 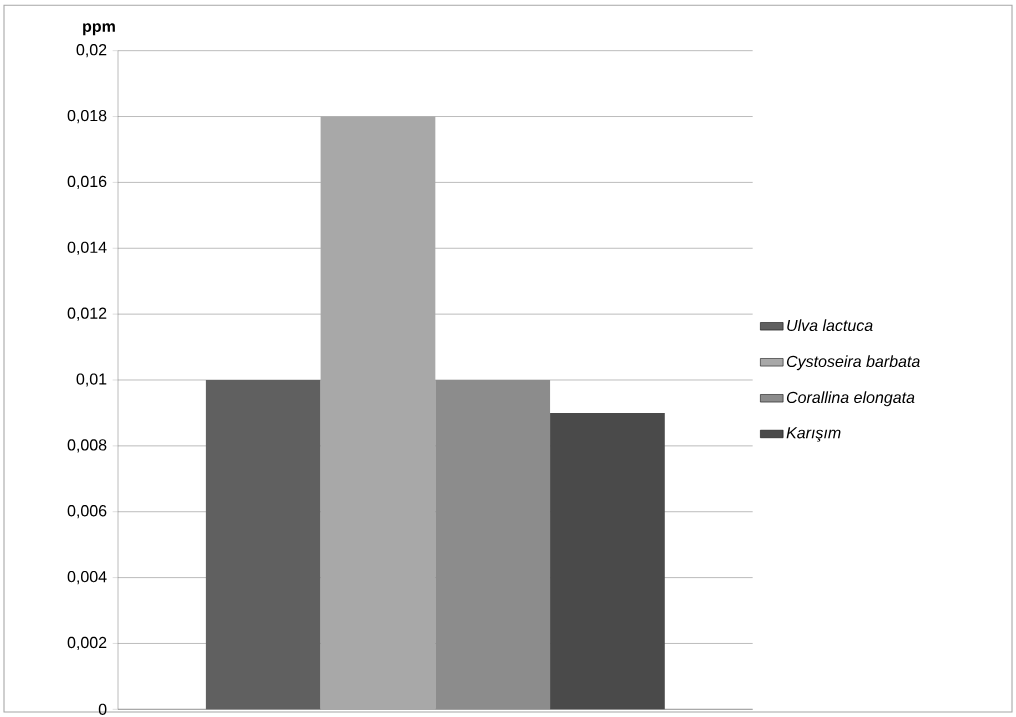 I want to click on y-tick-label: 0,016, so click(x=87, y=182).